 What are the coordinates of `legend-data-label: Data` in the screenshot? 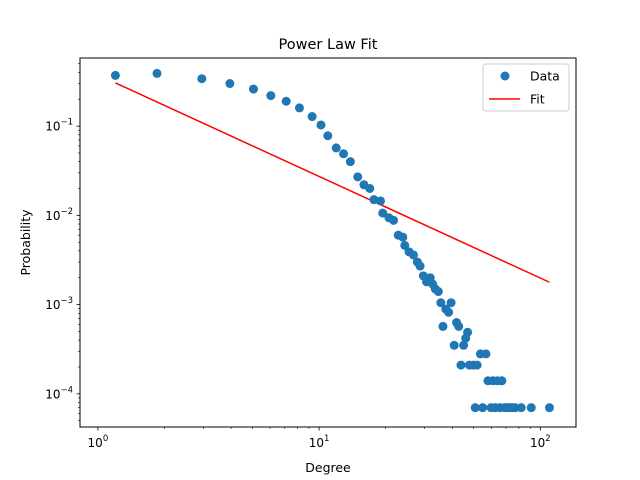 It's located at (545, 76).